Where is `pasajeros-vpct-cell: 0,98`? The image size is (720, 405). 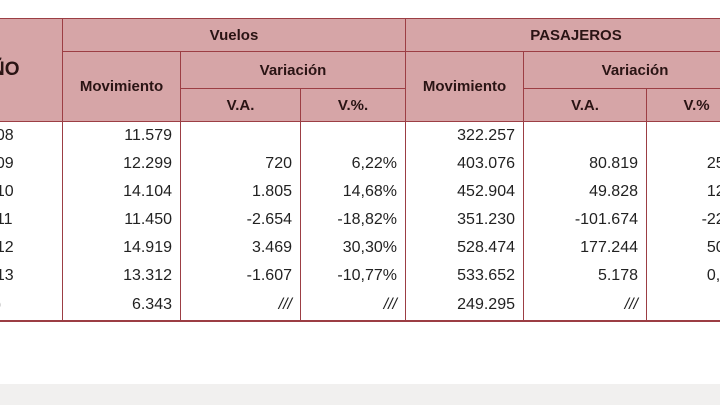 pasajeros-vpct-cell: 0,98 is located at coordinates (682, 276).